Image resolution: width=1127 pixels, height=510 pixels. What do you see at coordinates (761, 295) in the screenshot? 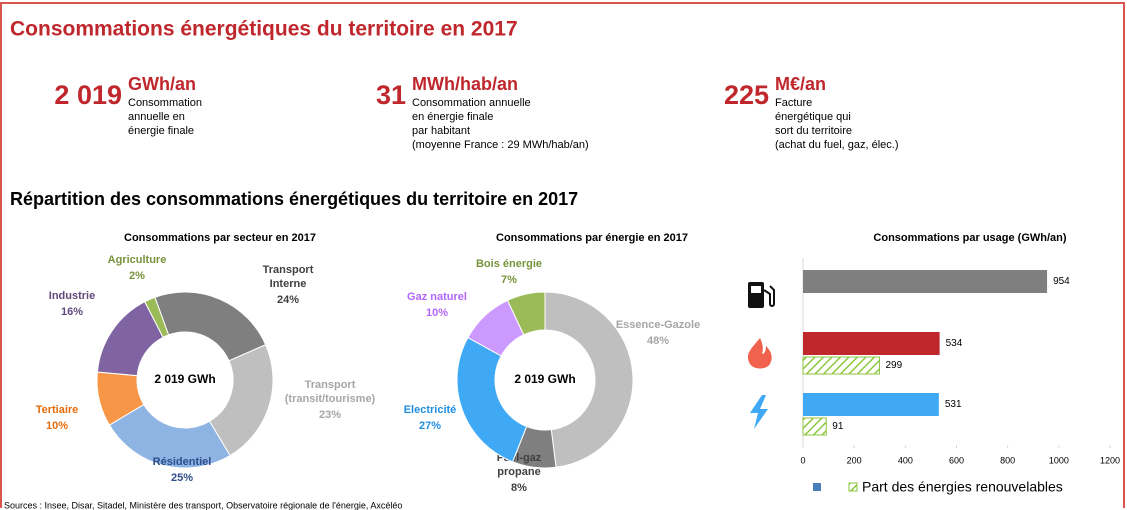
I see `icon-fuel` at bounding box center [761, 295].